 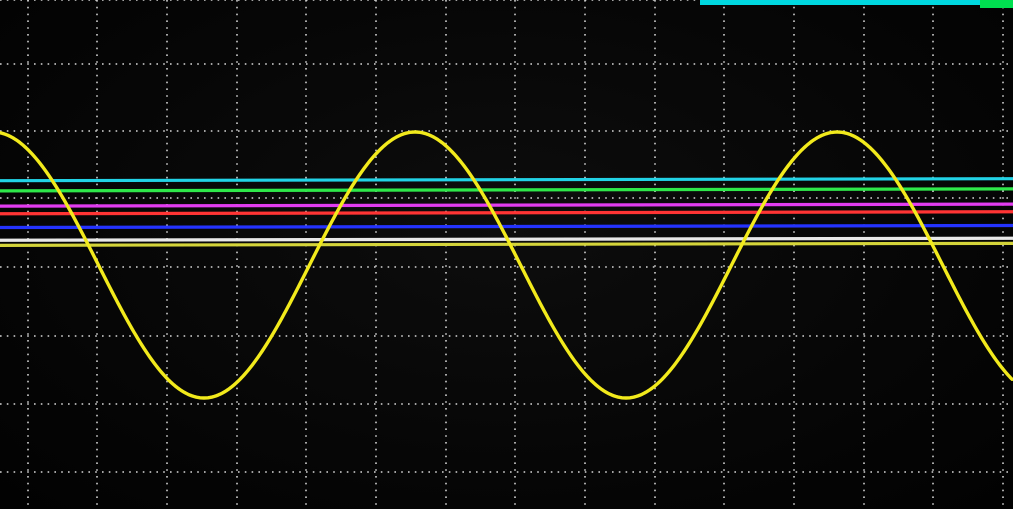 What do you see at coordinates (996, 4) in the screenshot?
I see `green-status-indicator` at bounding box center [996, 4].